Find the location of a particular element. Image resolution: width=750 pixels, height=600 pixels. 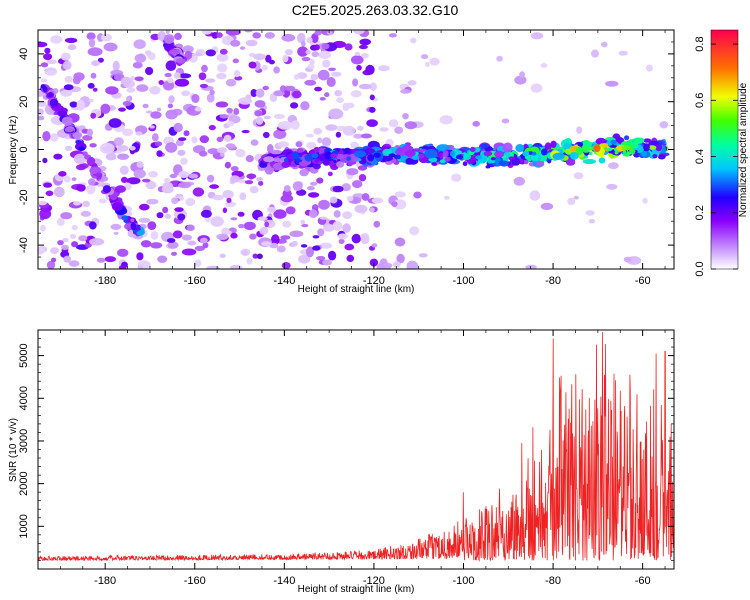

x-tick-label: -120 is located at coordinates (374, 581).